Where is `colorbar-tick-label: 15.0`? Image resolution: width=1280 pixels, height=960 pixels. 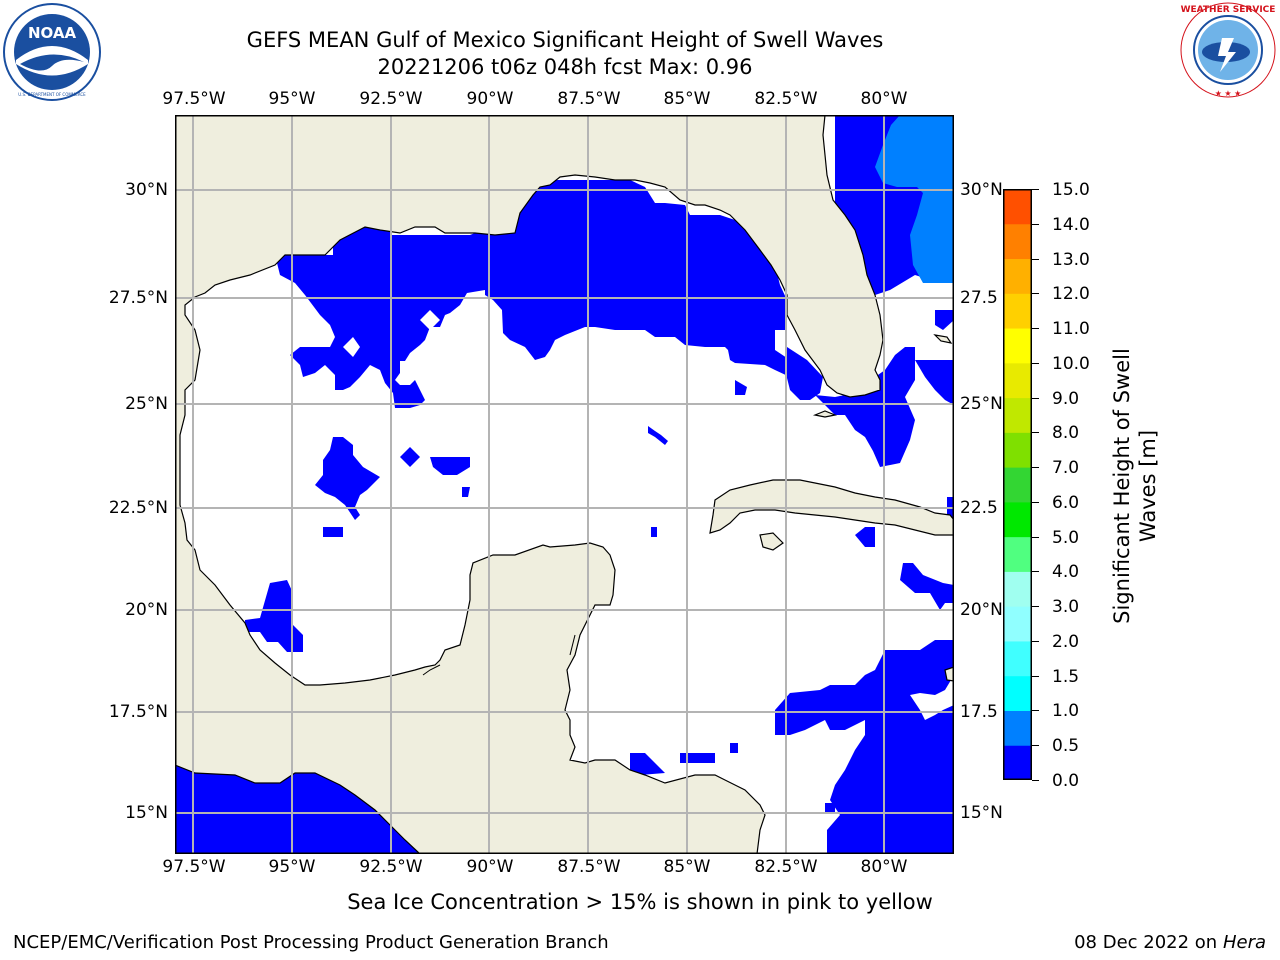
colorbar-tick-label: 15.0 is located at coordinates (1071, 190).